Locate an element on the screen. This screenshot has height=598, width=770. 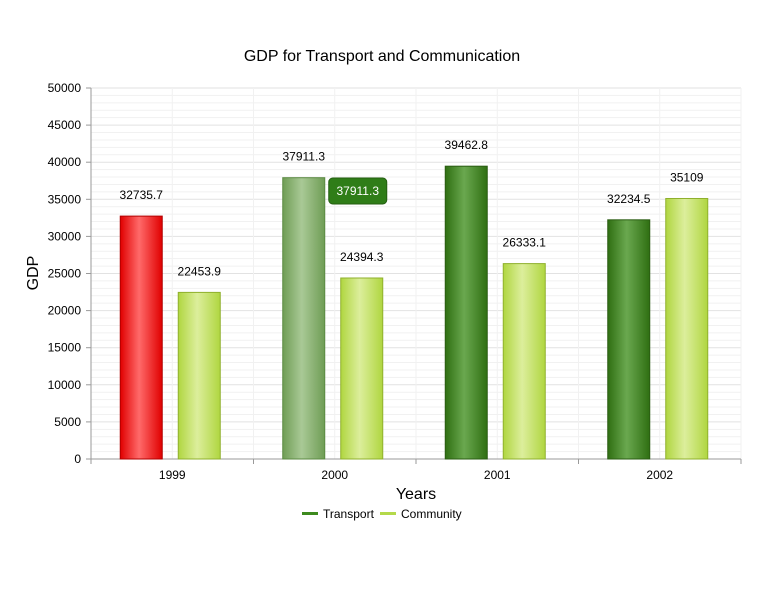
x-tick-label: 2001 is located at coordinates (497, 475).